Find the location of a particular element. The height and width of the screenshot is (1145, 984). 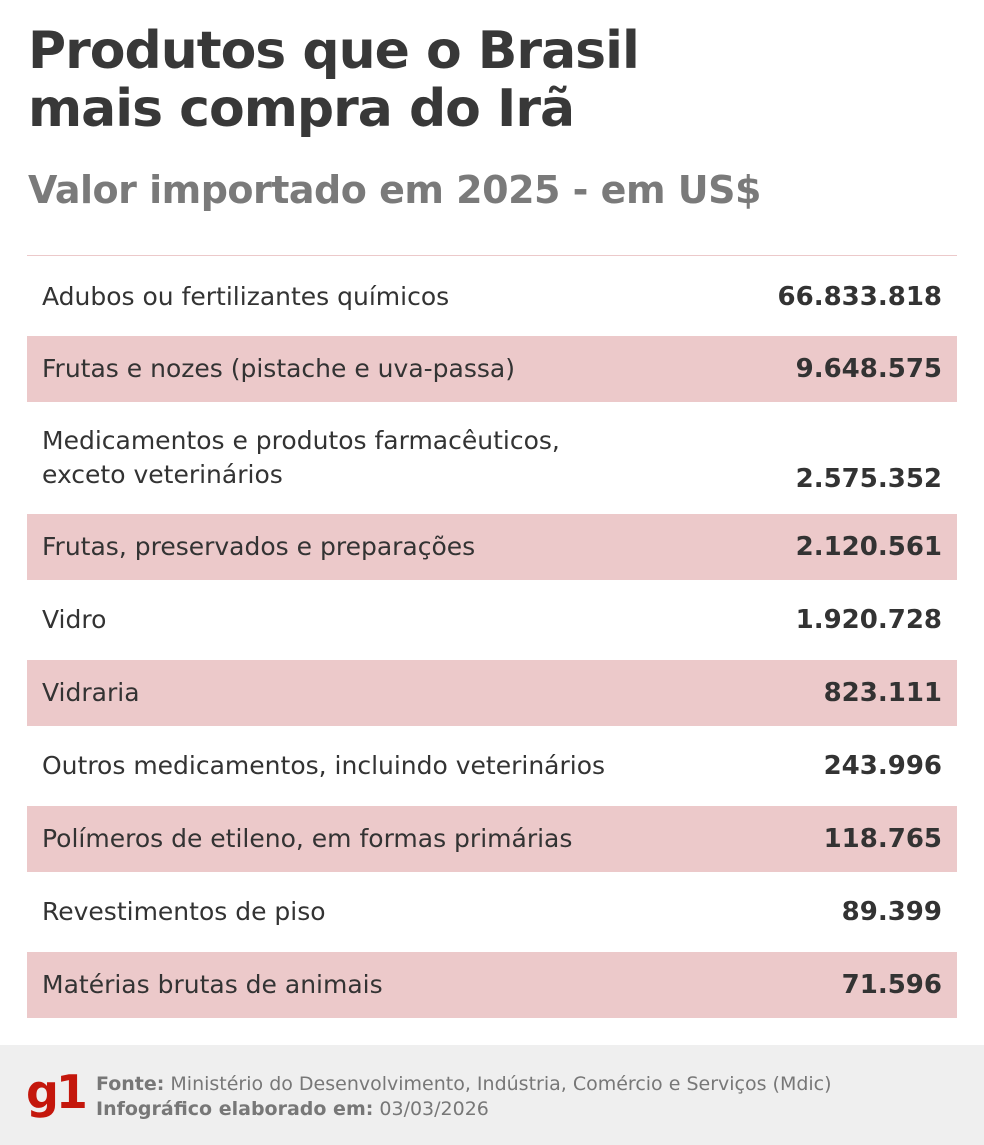

divider is located at coordinates (492, 255).